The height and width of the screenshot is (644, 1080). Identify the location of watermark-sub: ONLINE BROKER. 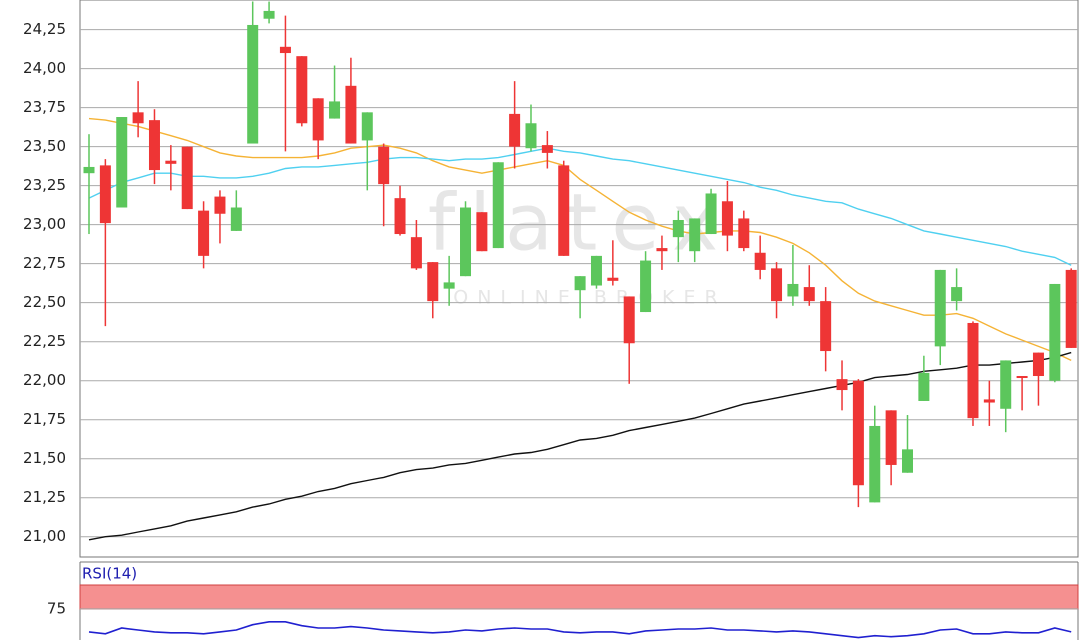
(589, 298).